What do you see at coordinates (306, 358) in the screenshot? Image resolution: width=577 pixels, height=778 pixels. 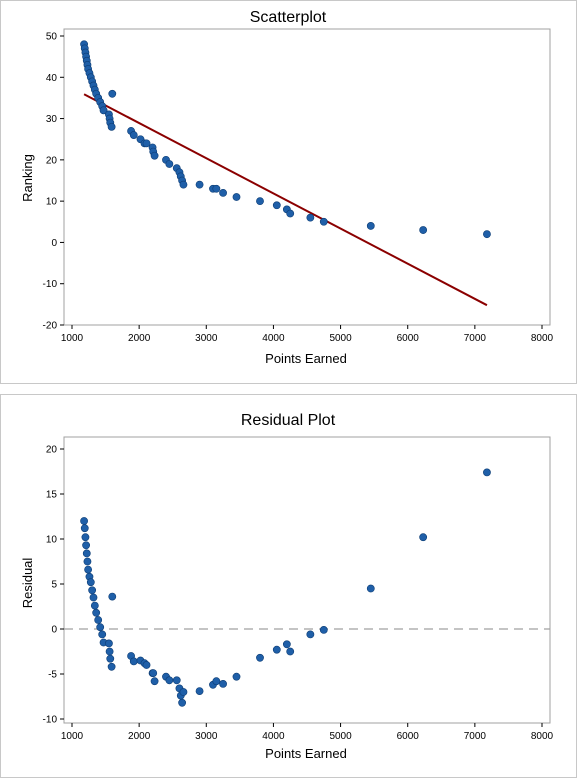 I see `scatterplot-x-axis-title: Points Earned` at bounding box center [306, 358].